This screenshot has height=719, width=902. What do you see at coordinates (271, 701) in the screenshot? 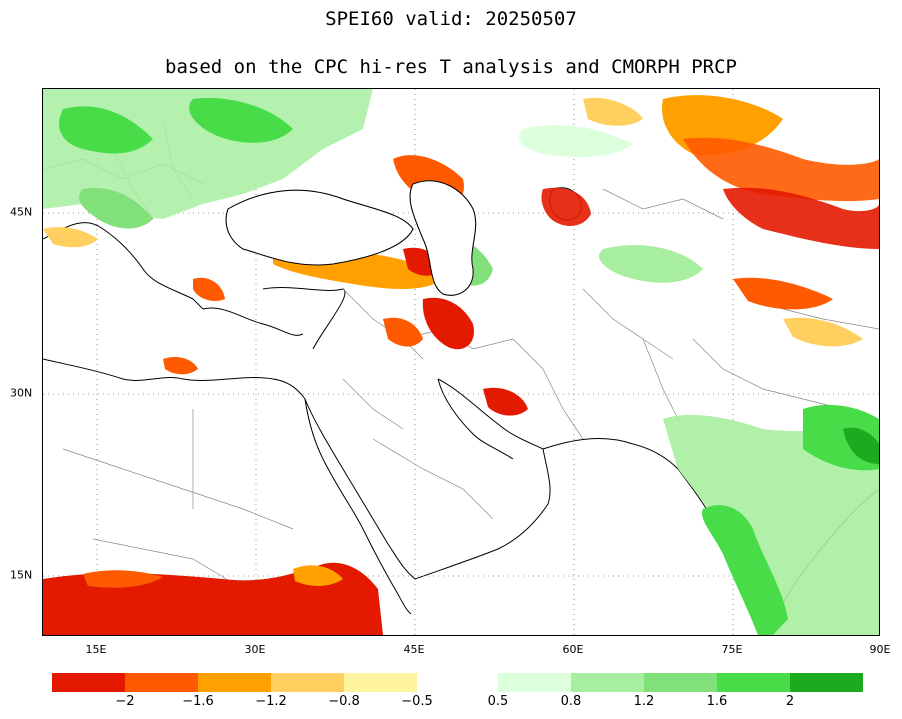
I see `colorbar-dry-label: −1.2` at bounding box center [271, 701].